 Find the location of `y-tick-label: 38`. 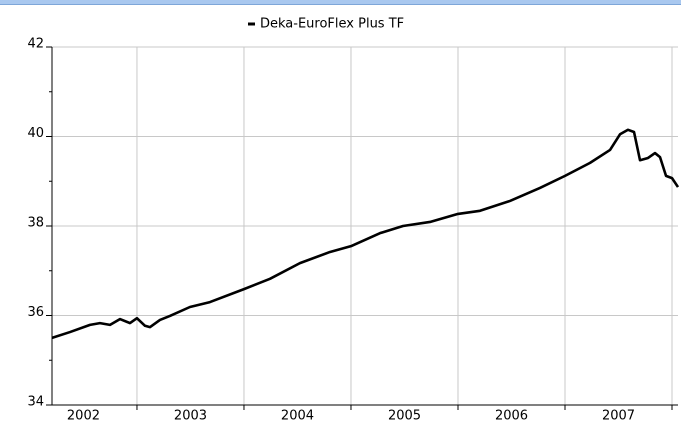

y-tick-label: 38 is located at coordinates (35, 223).